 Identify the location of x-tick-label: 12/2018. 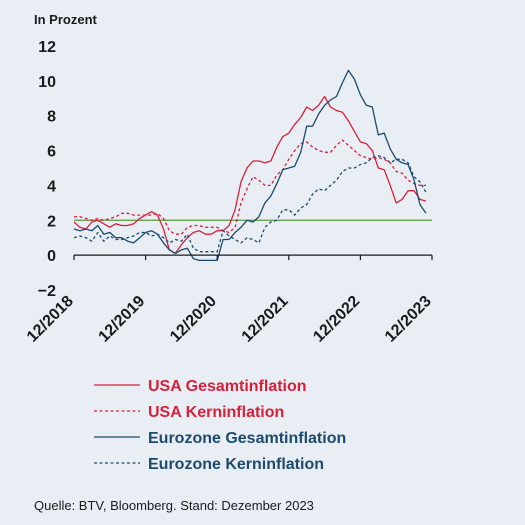
(50, 319).